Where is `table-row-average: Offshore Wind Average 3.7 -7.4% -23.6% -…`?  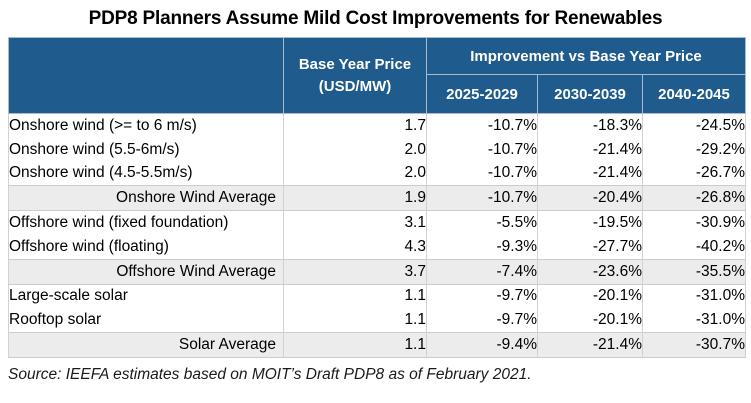 table-row-average: Offshore Wind Average 3.7 -7.4% -23.6% -… is located at coordinates (377, 271).